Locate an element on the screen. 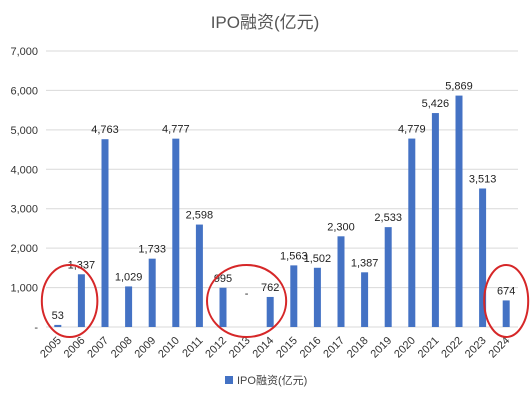 The width and height of the screenshot is (530, 403). x-tick-label: 2012 is located at coordinates (216, 348).